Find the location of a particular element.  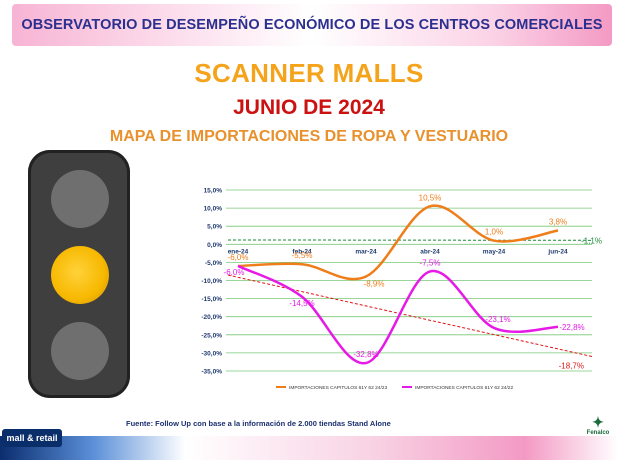

traffic-light-yellow-lamp is located at coordinates (80, 275).